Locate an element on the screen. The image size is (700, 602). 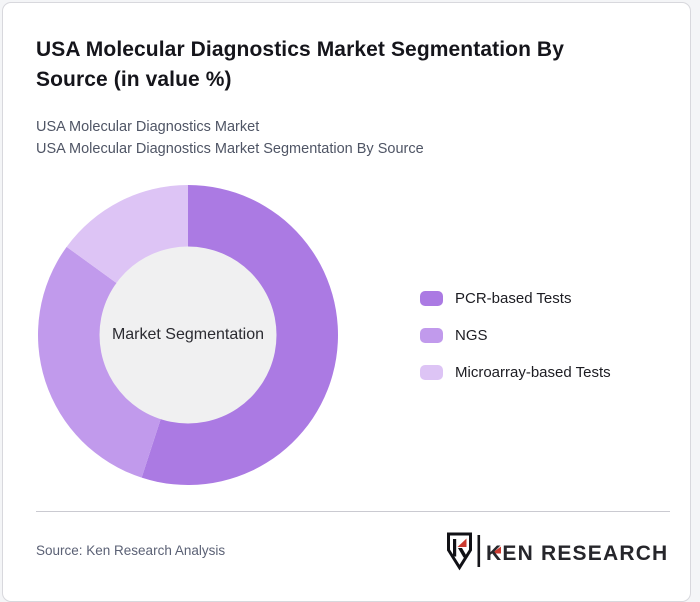
logo-red-triangle-icon is located at coordinates (496, 550).